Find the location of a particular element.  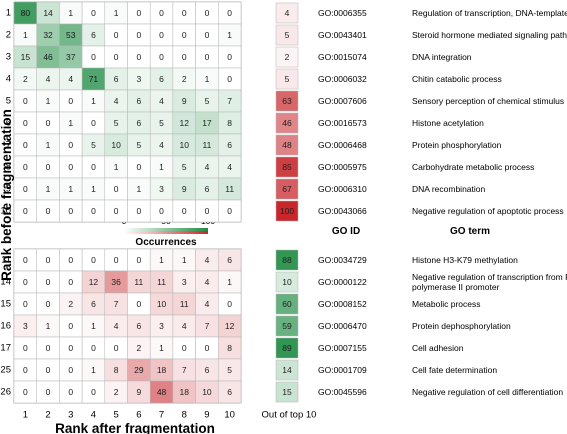

row-rank-label: 16 is located at coordinates (5, 326).